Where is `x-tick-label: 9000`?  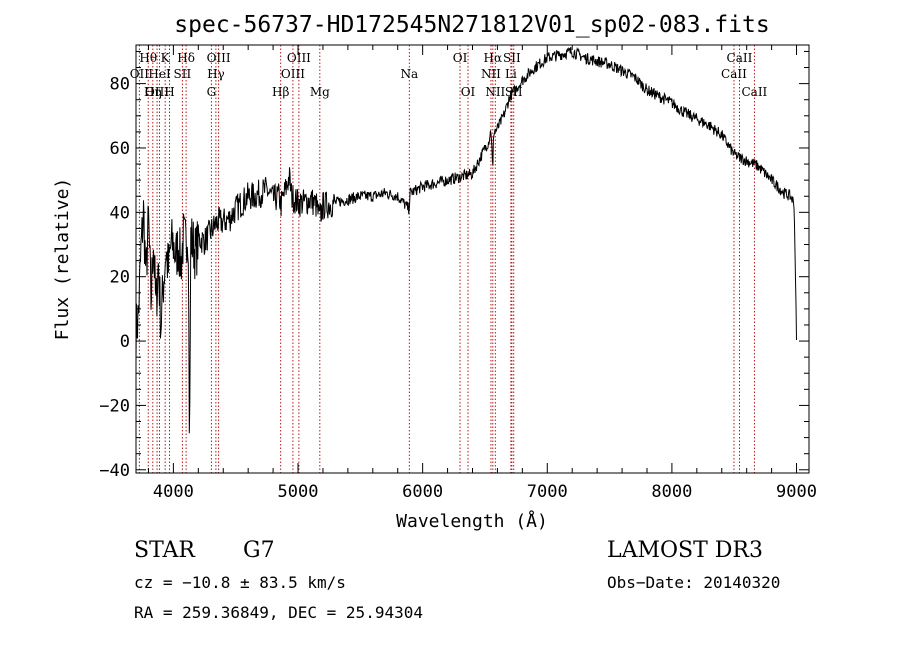
x-tick-label: 9000 is located at coordinates (796, 492).